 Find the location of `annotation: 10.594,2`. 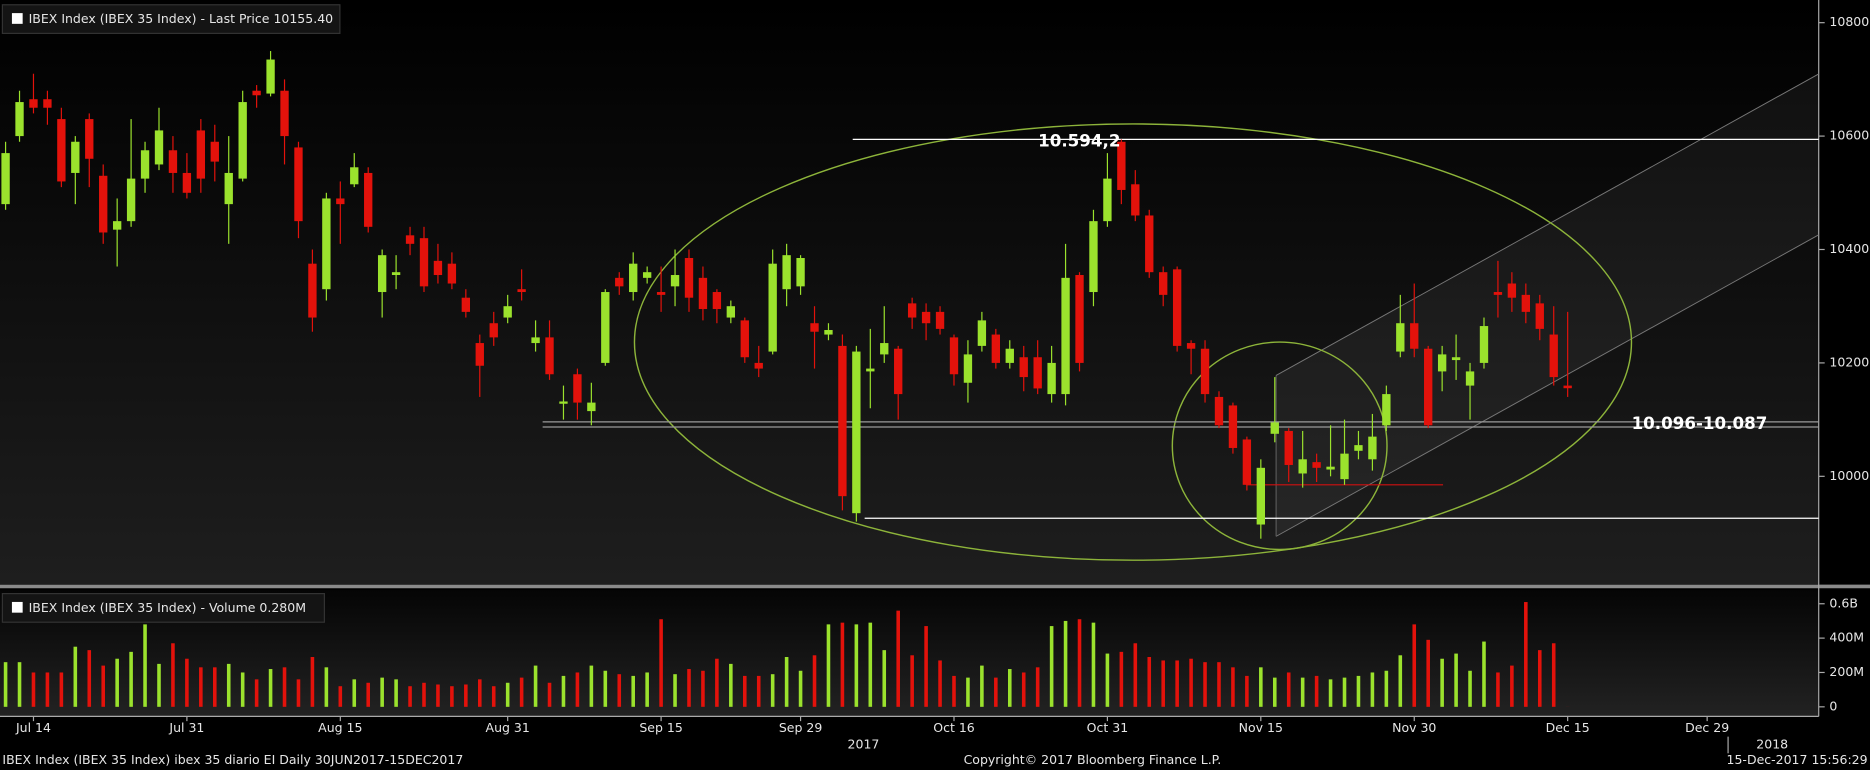

annotation: 10.594,2 is located at coordinates (1079, 140).